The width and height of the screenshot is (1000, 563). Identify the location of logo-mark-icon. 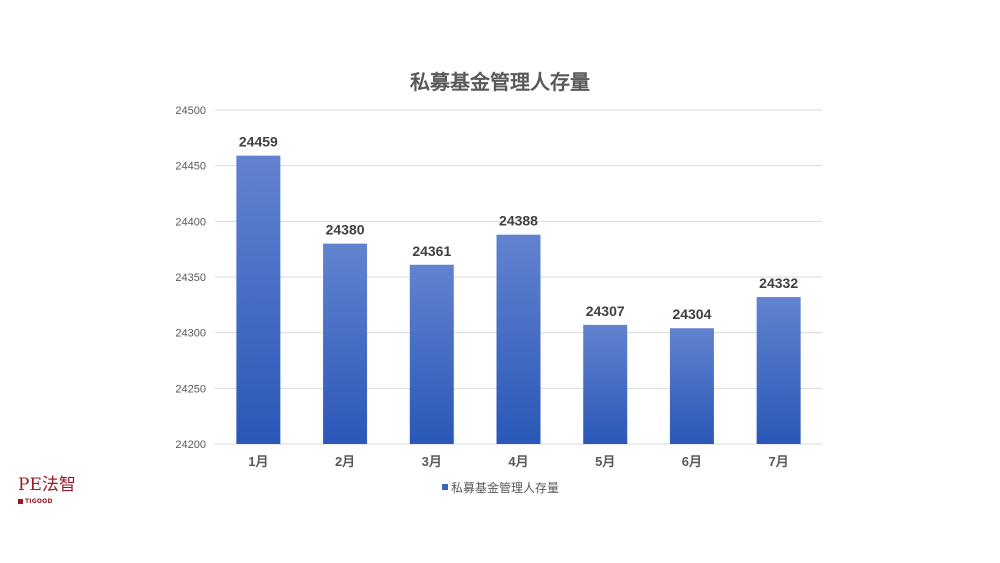
(20, 501).